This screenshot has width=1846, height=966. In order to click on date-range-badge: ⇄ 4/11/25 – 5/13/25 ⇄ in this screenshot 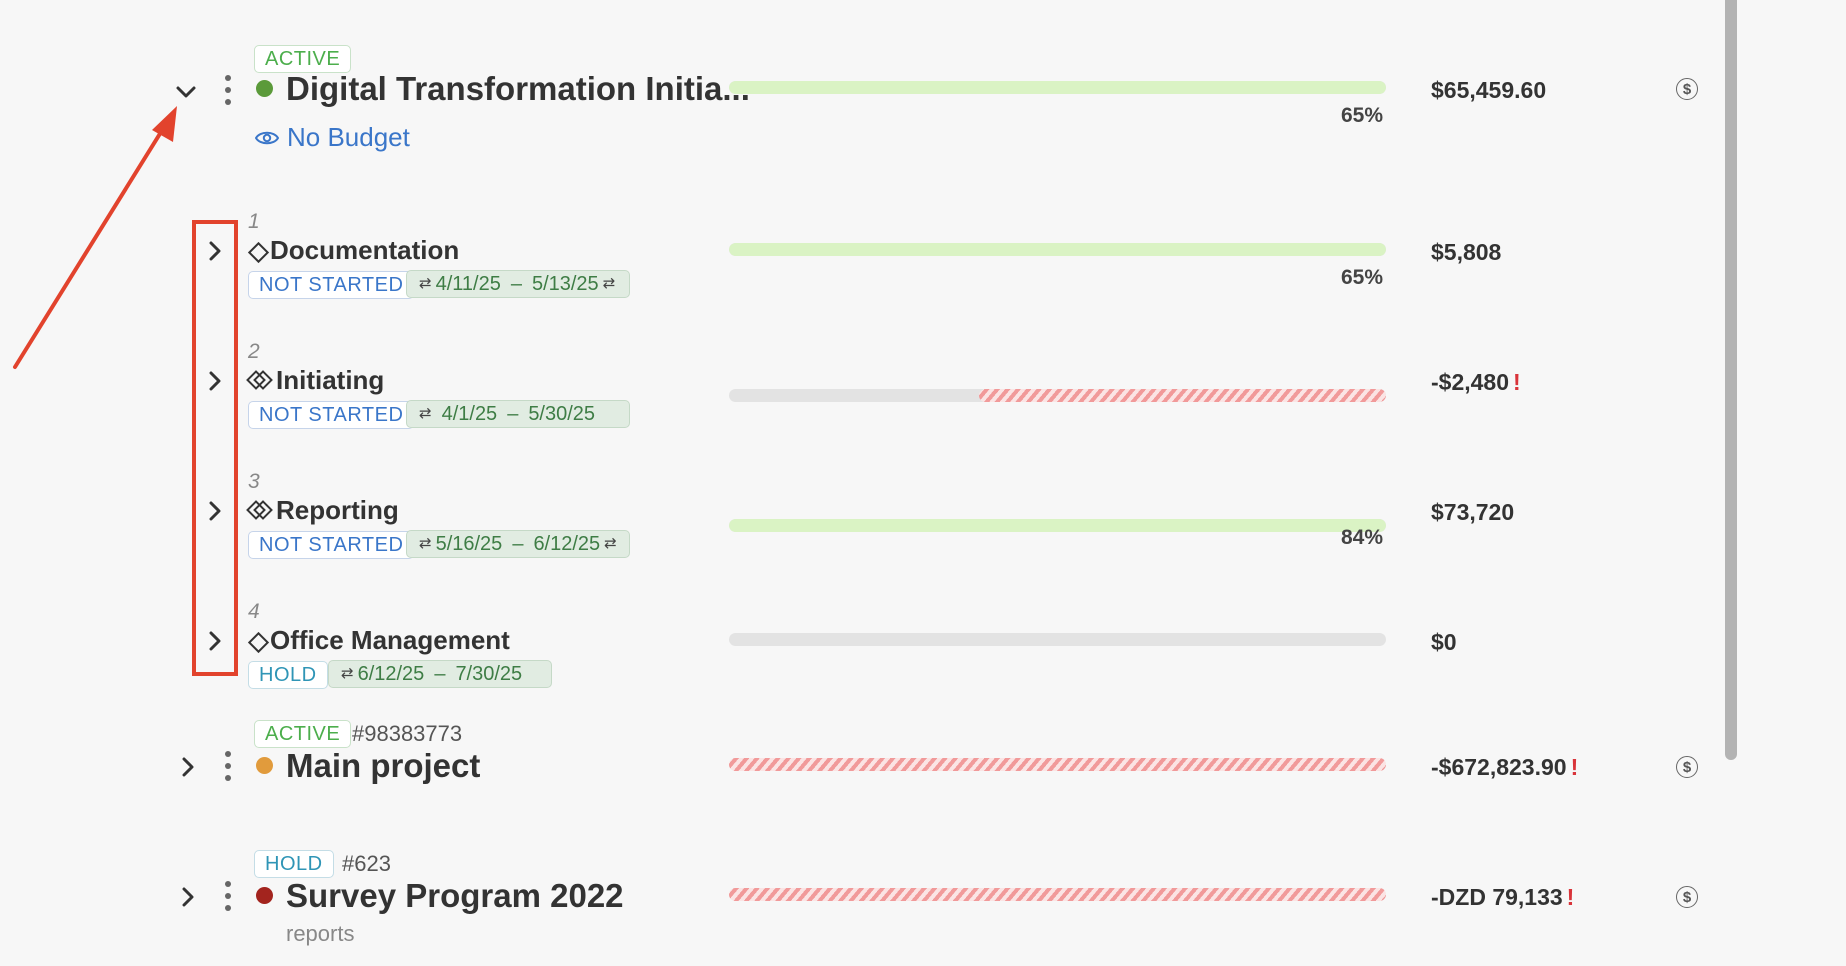, I will do `click(518, 284)`.